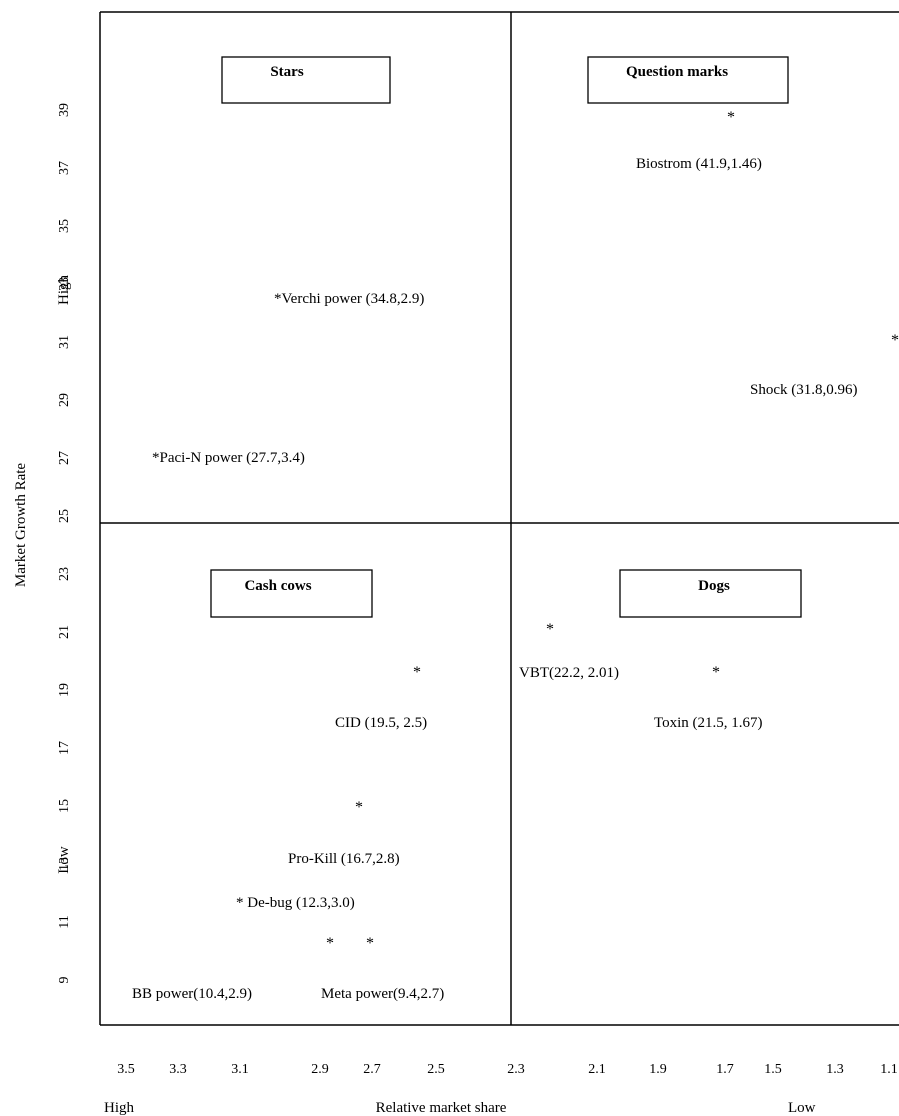 Image resolution: width=899 pixels, height=1116 pixels. What do you see at coordinates (382, 968) in the screenshot?
I see `data-point: * Meta power(9.4,2.7)` at bounding box center [382, 968].